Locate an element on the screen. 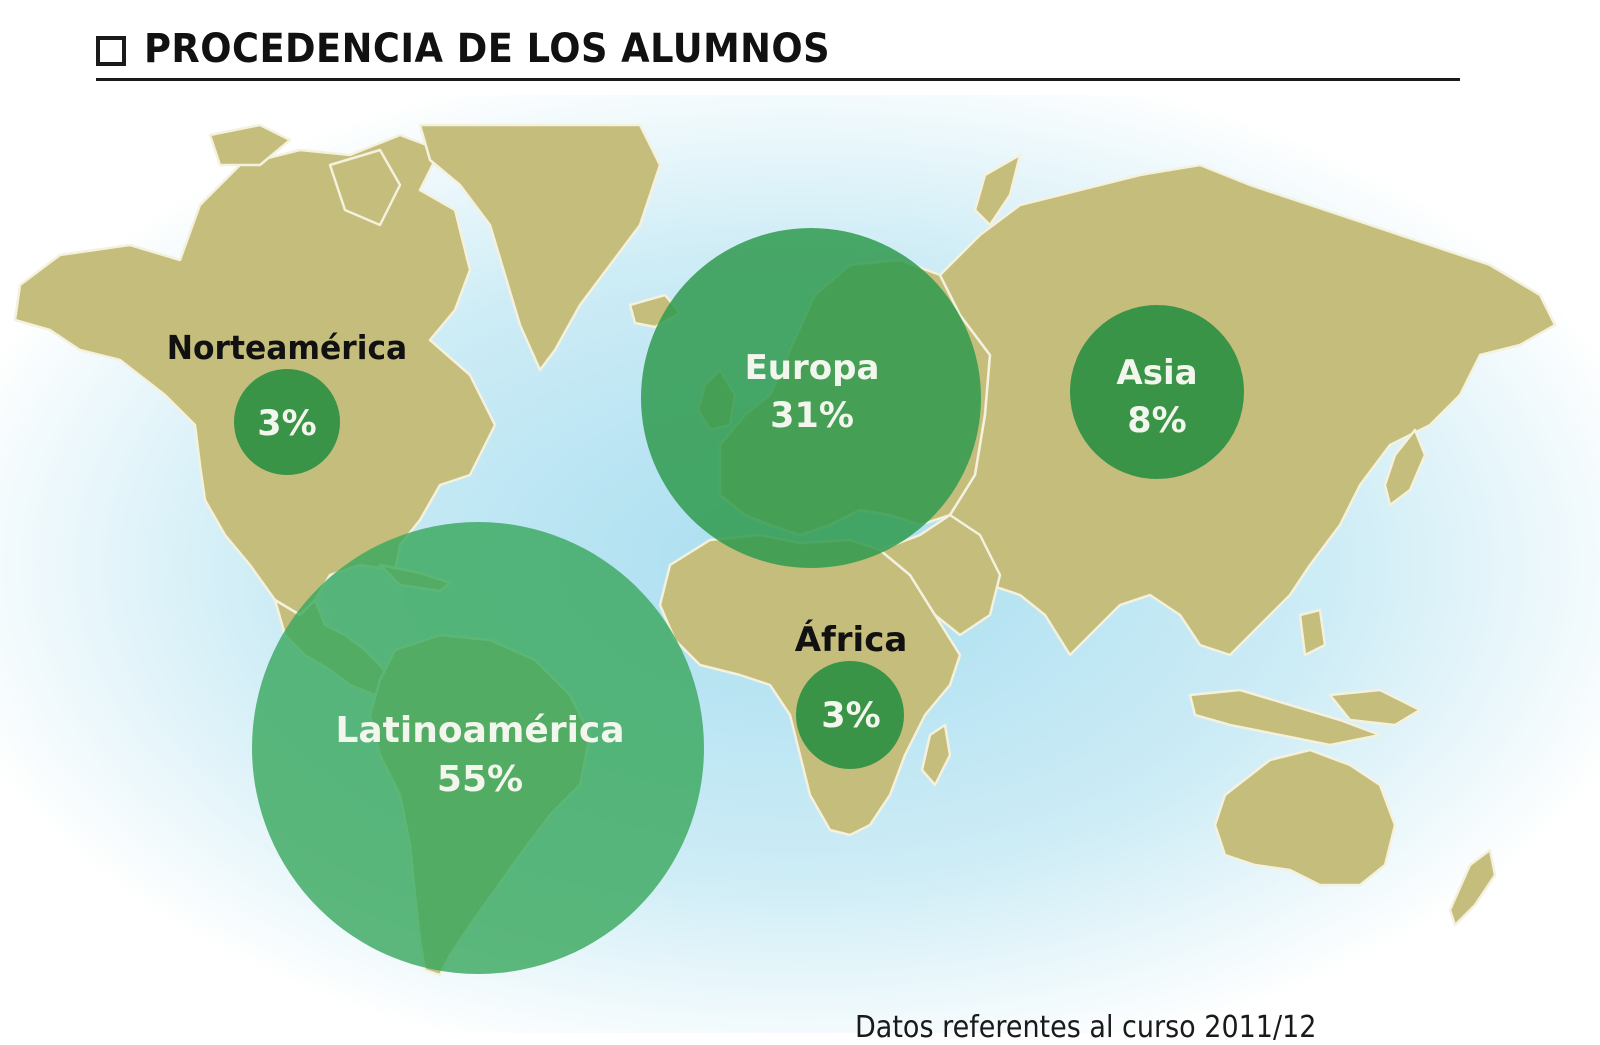  label-europa-name: Europa is located at coordinates (812, 368).